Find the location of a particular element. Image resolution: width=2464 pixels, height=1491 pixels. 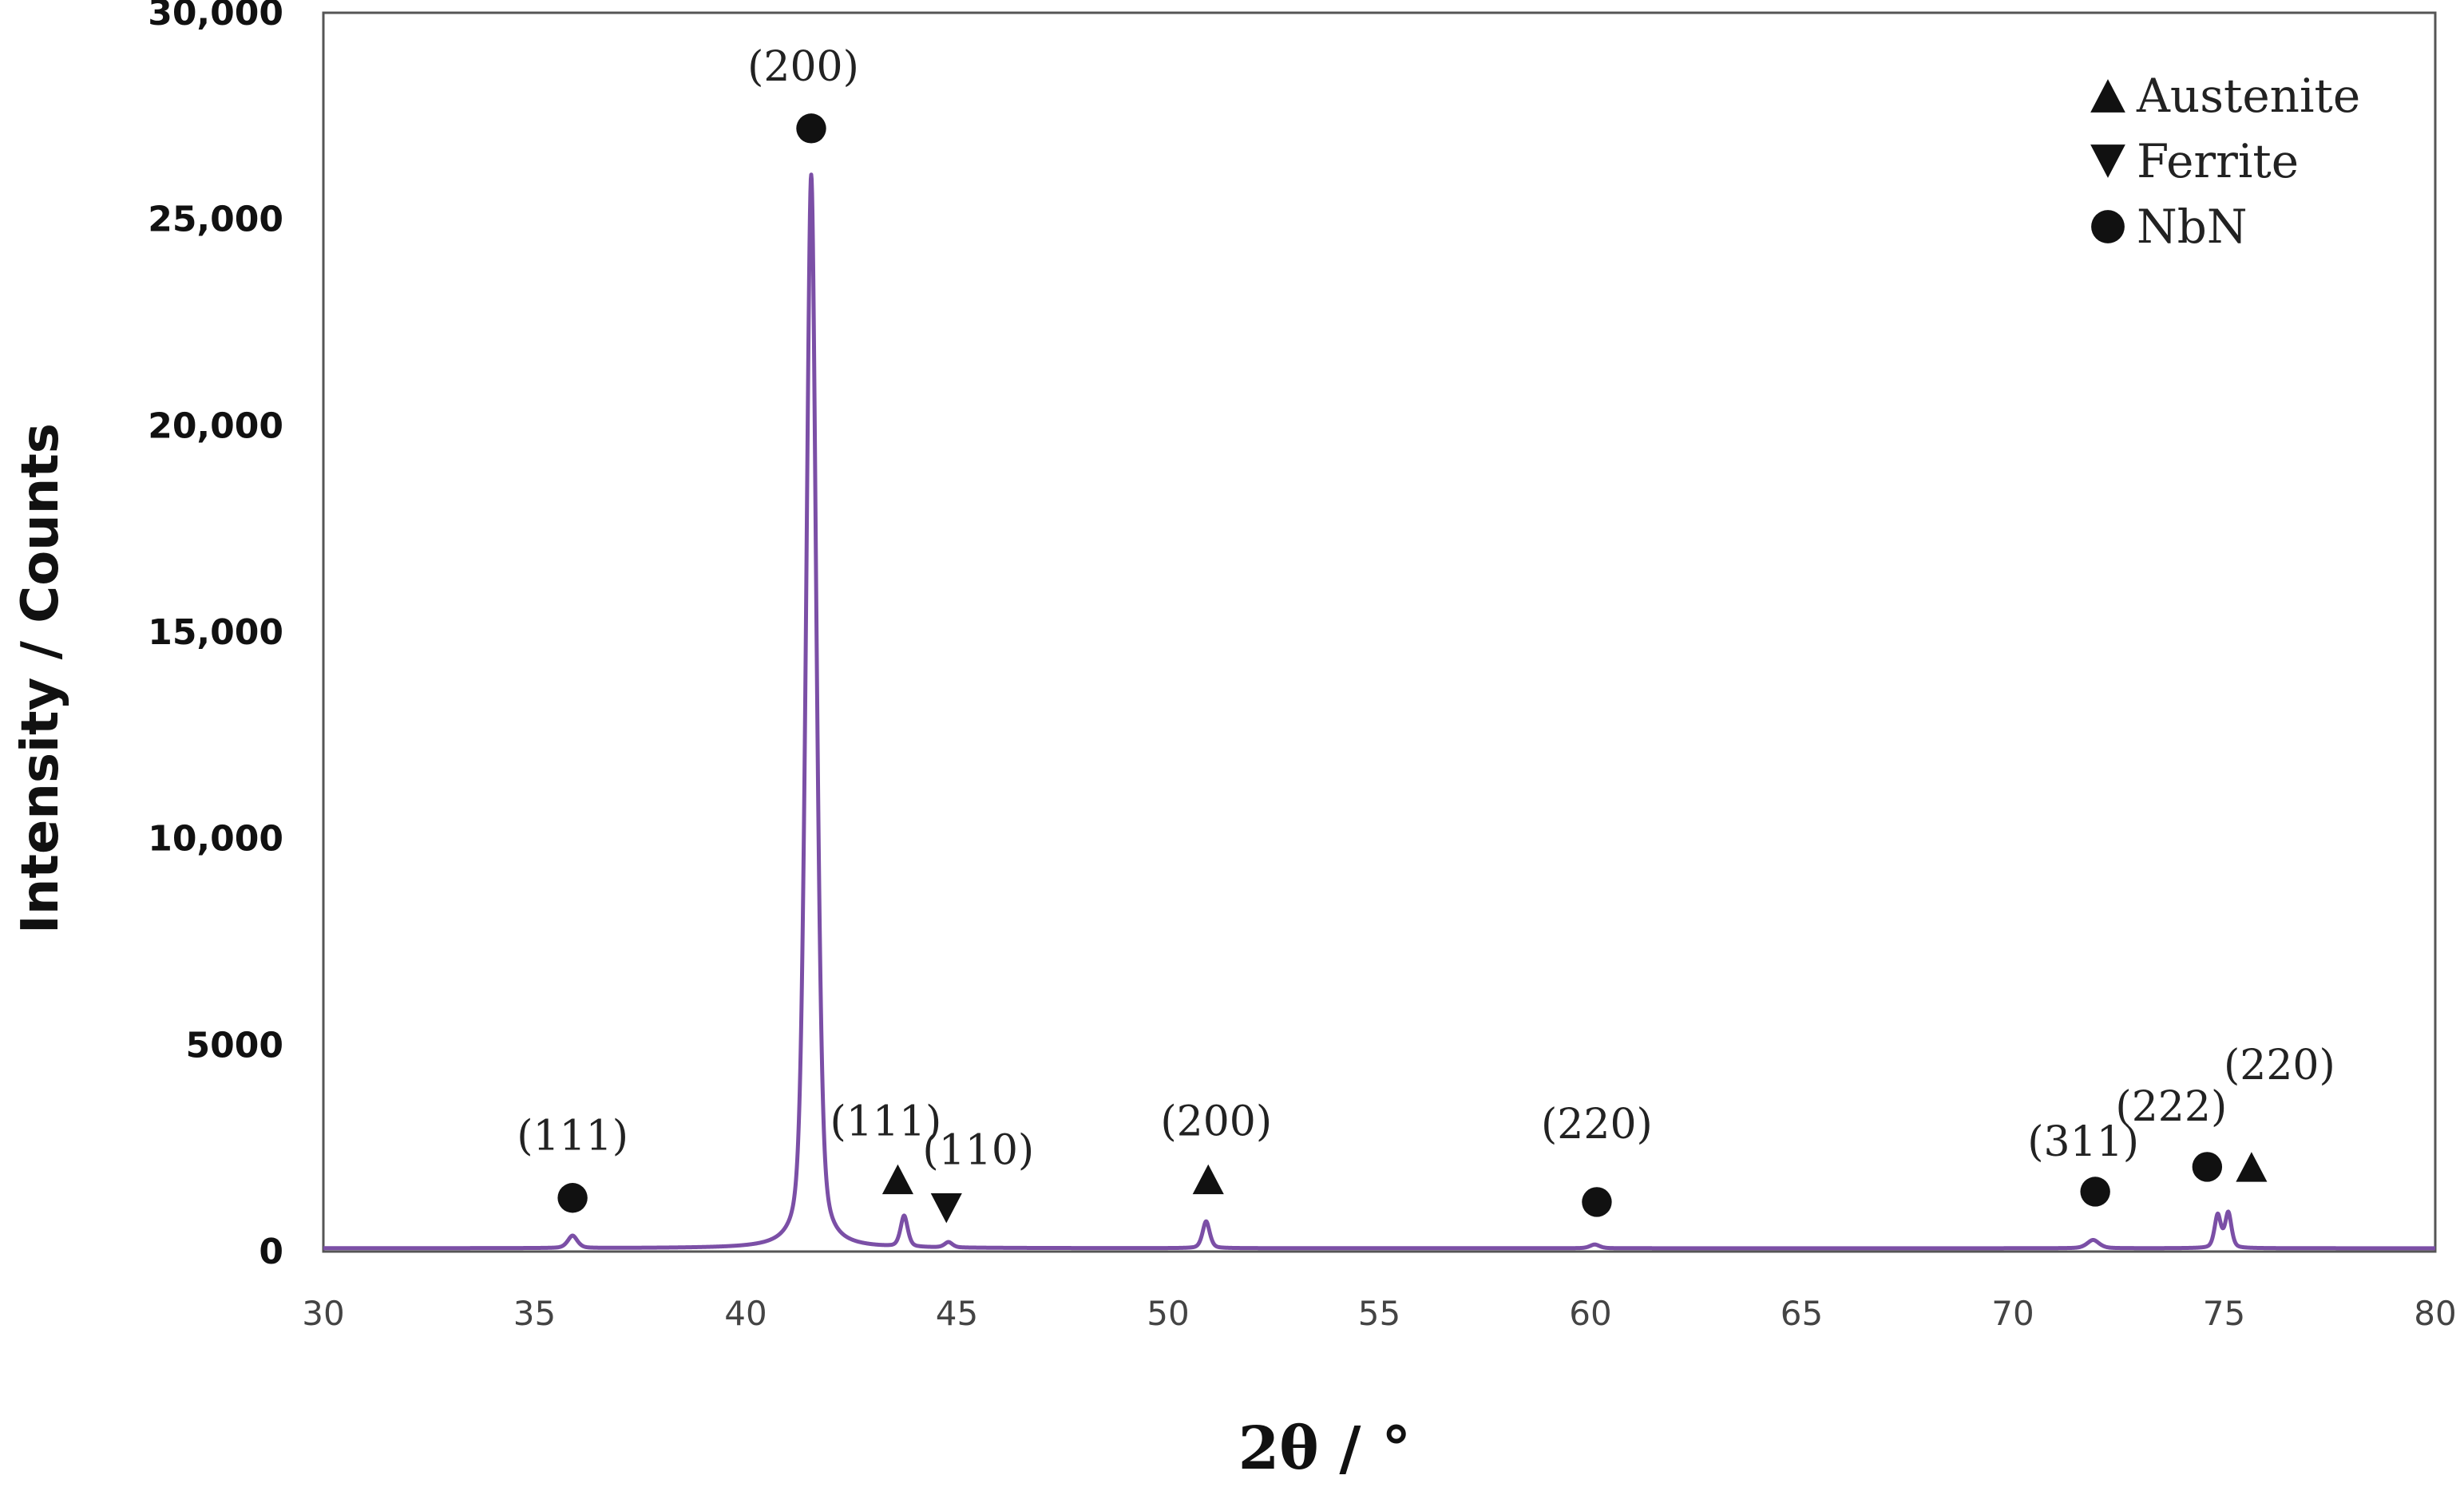

peak-label: (222) is located at coordinates (2171, 1107).